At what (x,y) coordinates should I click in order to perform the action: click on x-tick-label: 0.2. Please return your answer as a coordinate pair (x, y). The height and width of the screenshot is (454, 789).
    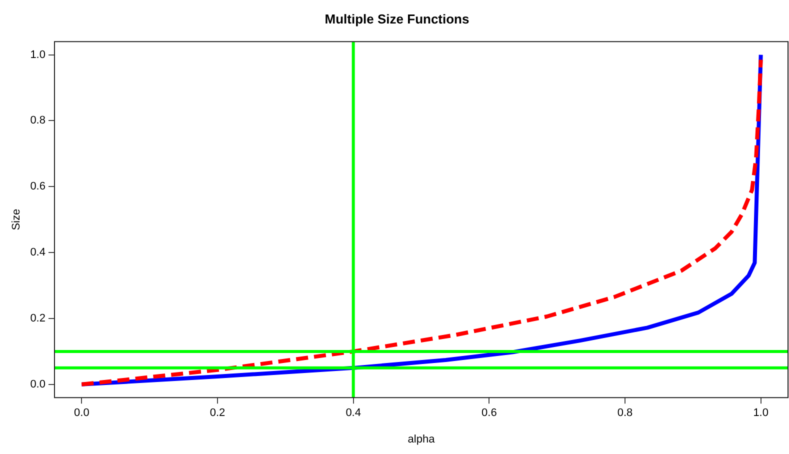
    Looking at the image, I should click on (218, 413).